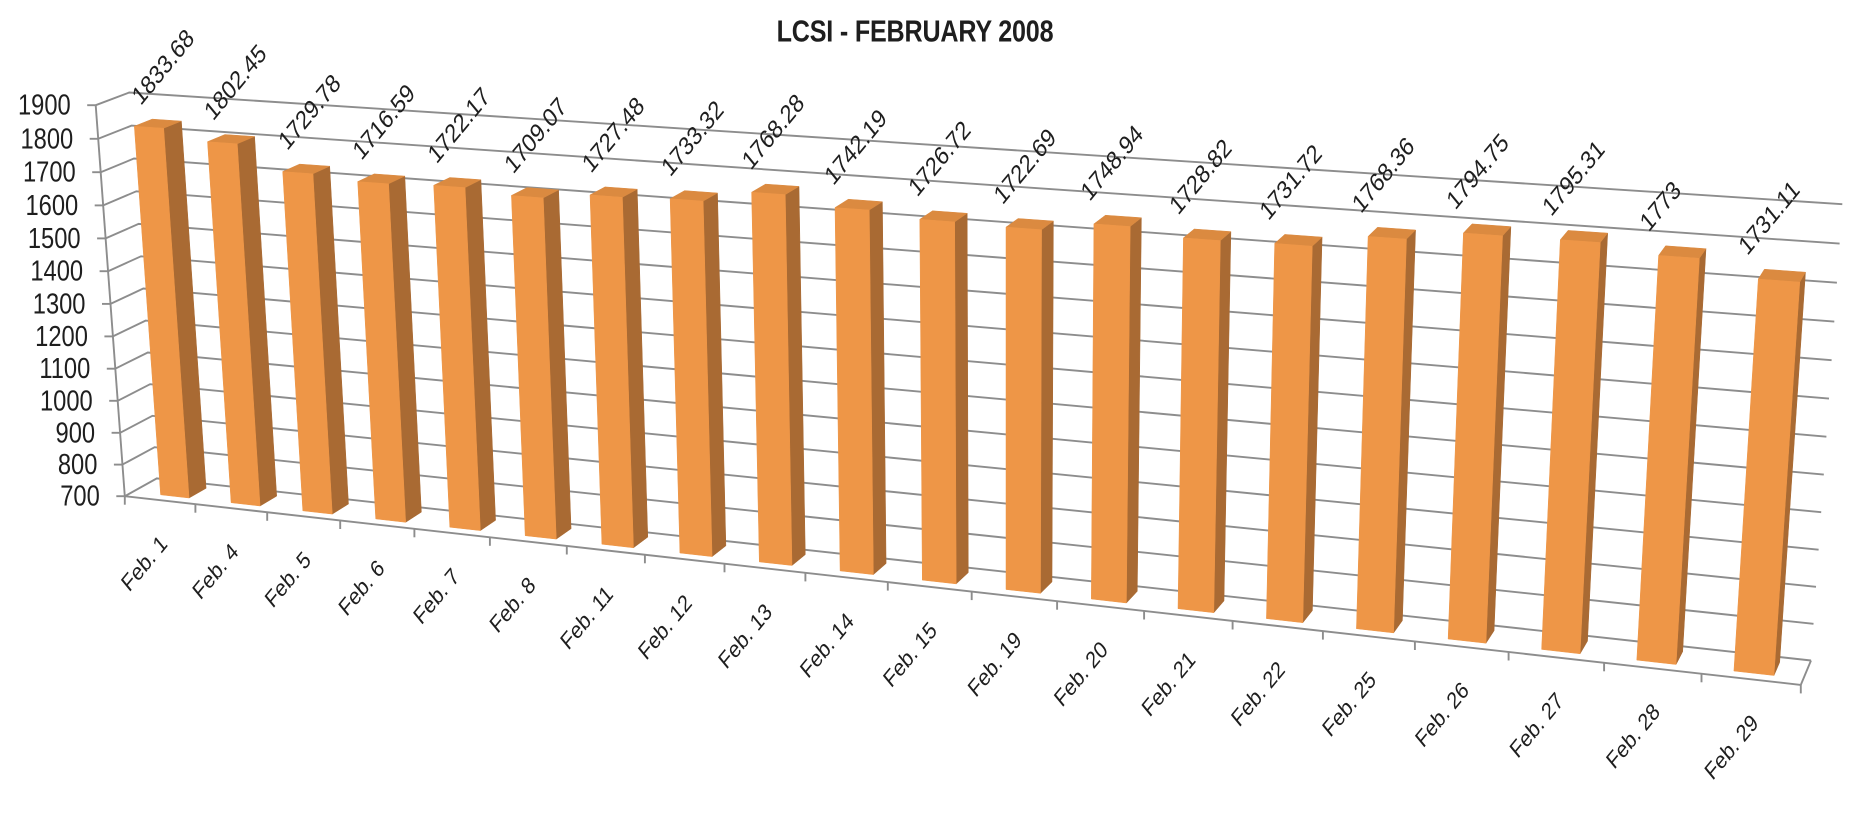 This screenshot has width=1875, height=826. What do you see at coordinates (78, 464) in the screenshot?
I see `svg-text: 800` at bounding box center [78, 464].